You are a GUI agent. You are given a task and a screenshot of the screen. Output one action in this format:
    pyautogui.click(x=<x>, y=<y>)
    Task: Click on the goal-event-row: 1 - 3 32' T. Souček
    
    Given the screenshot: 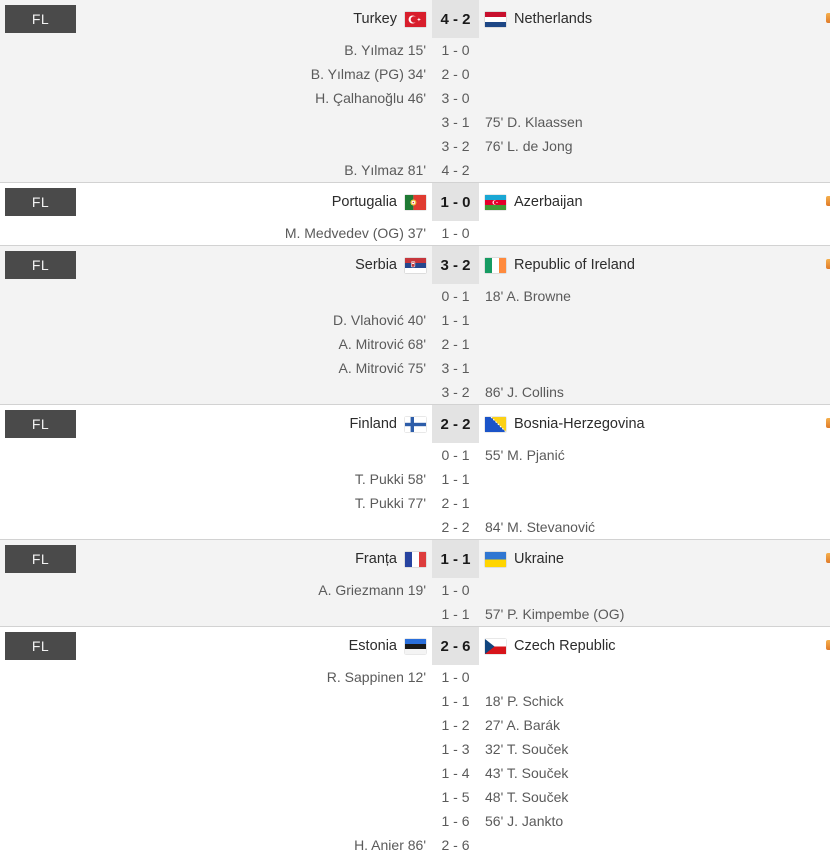 What is the action you would take?
    pyautogui.click(x=415, y=749)
    